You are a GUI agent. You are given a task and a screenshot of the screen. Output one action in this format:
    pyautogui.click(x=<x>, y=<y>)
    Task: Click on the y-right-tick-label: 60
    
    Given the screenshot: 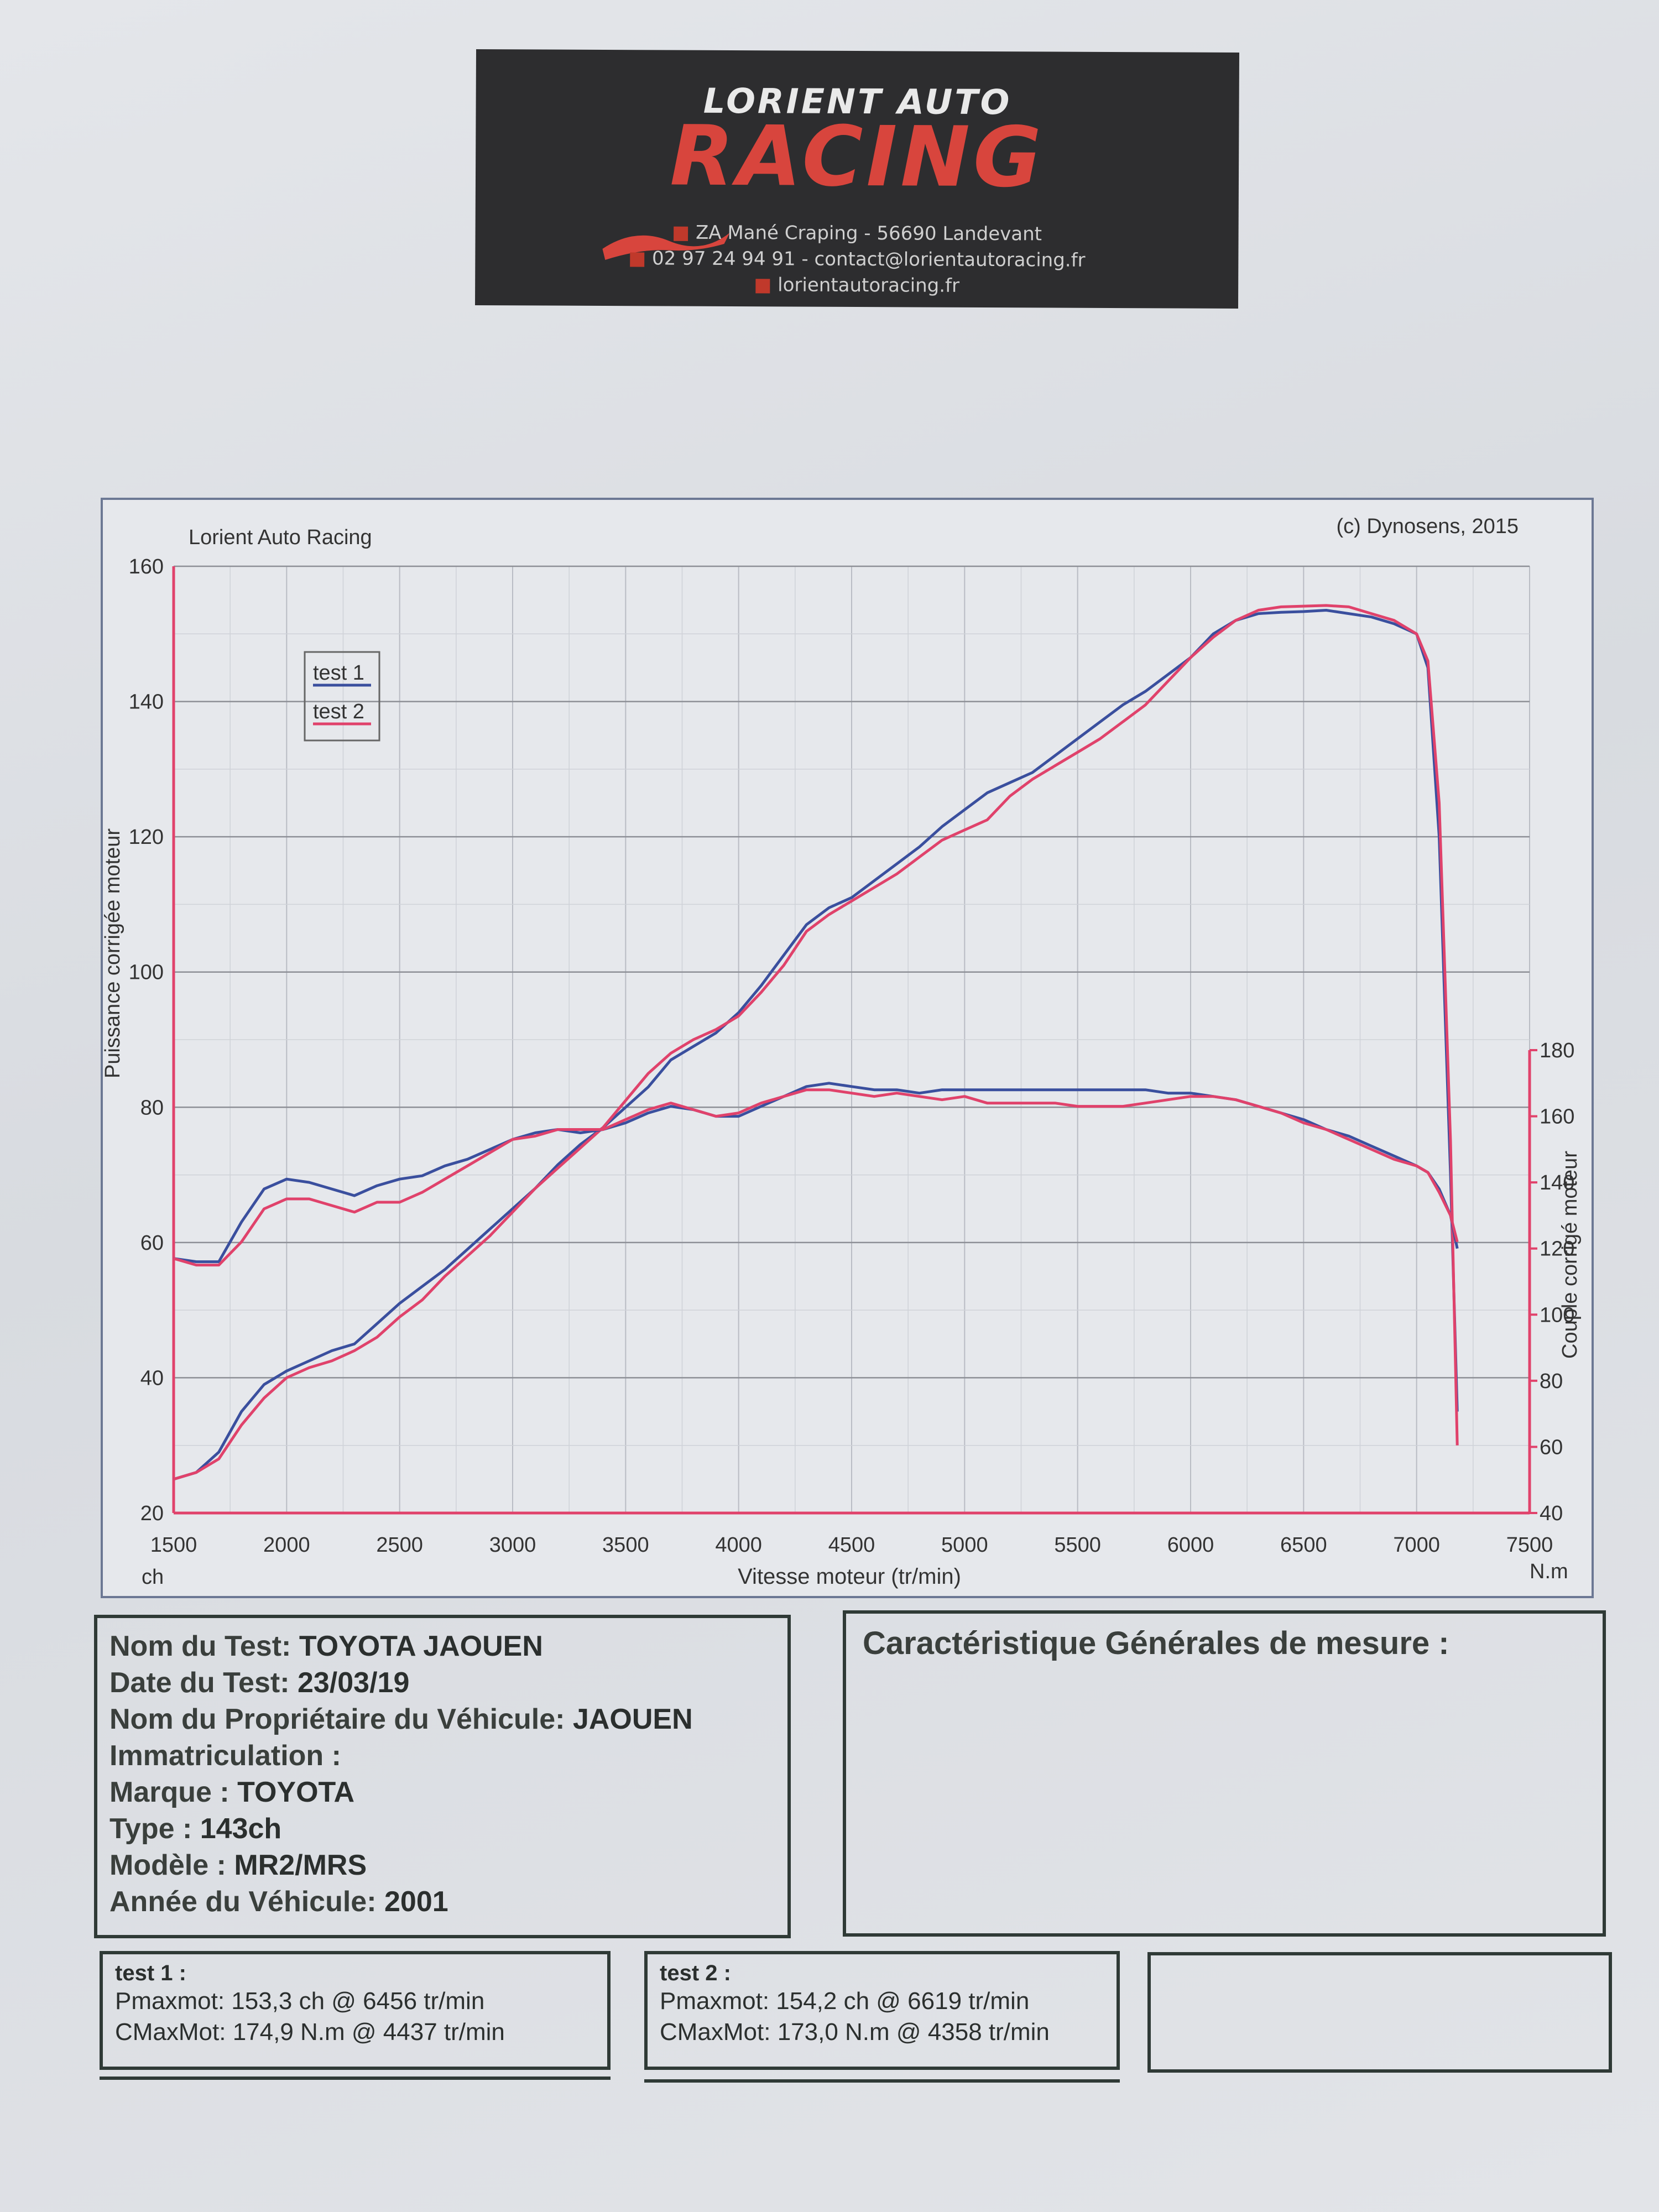 What is the action you would take?
    pyautogui.click(x=1552, y=1447)
    